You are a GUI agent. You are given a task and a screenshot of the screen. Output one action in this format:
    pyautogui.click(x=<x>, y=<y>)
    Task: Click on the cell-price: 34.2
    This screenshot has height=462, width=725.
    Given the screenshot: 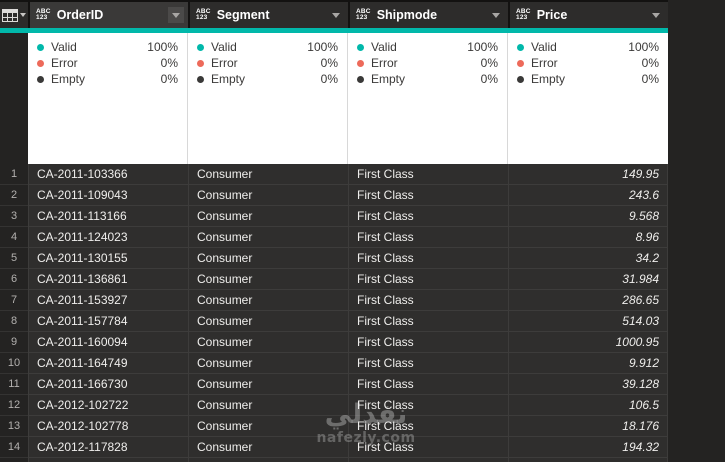 What is the action you would take?
    pyautogui.click(x=588, y=258)
    